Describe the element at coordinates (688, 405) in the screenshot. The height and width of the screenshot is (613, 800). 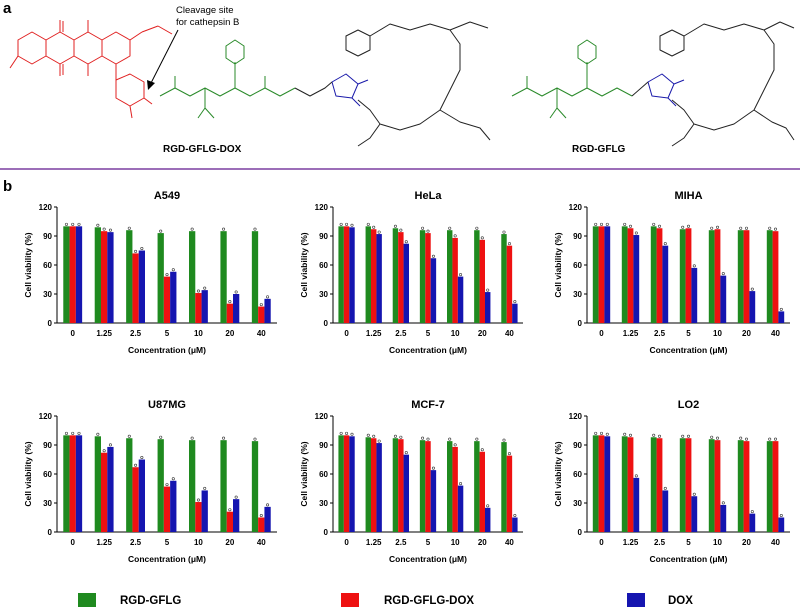
I see `chart-title: LO2` at that location.